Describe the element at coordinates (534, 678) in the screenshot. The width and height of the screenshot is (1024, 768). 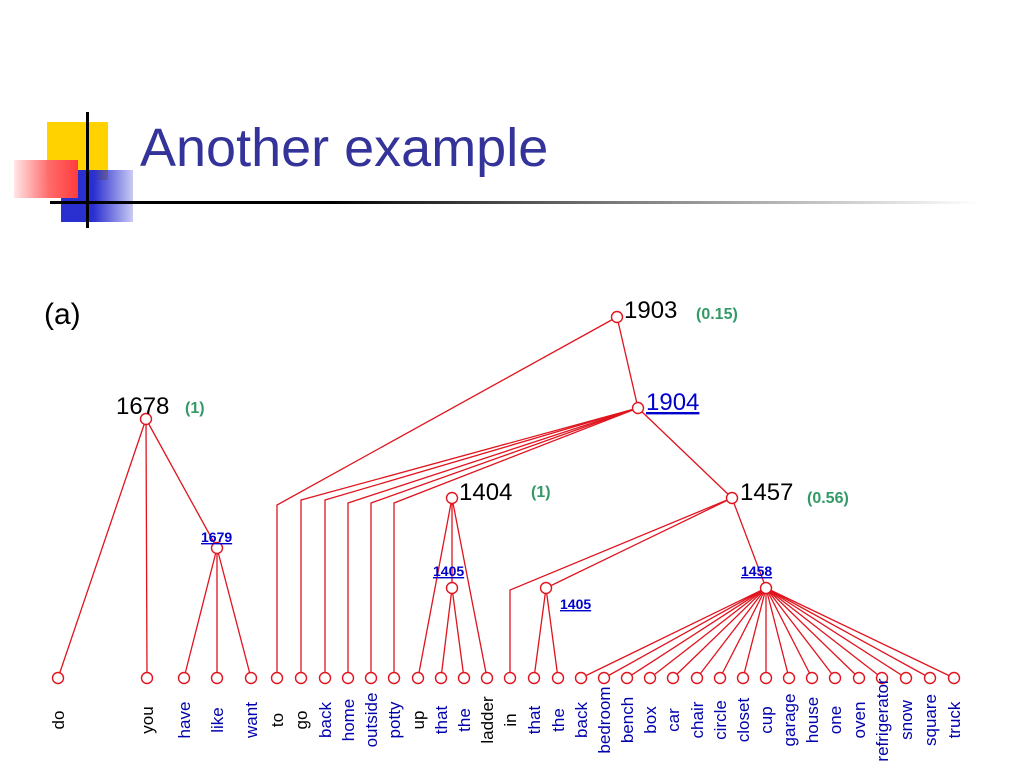
I see `leaf-circle-that2` at that location.